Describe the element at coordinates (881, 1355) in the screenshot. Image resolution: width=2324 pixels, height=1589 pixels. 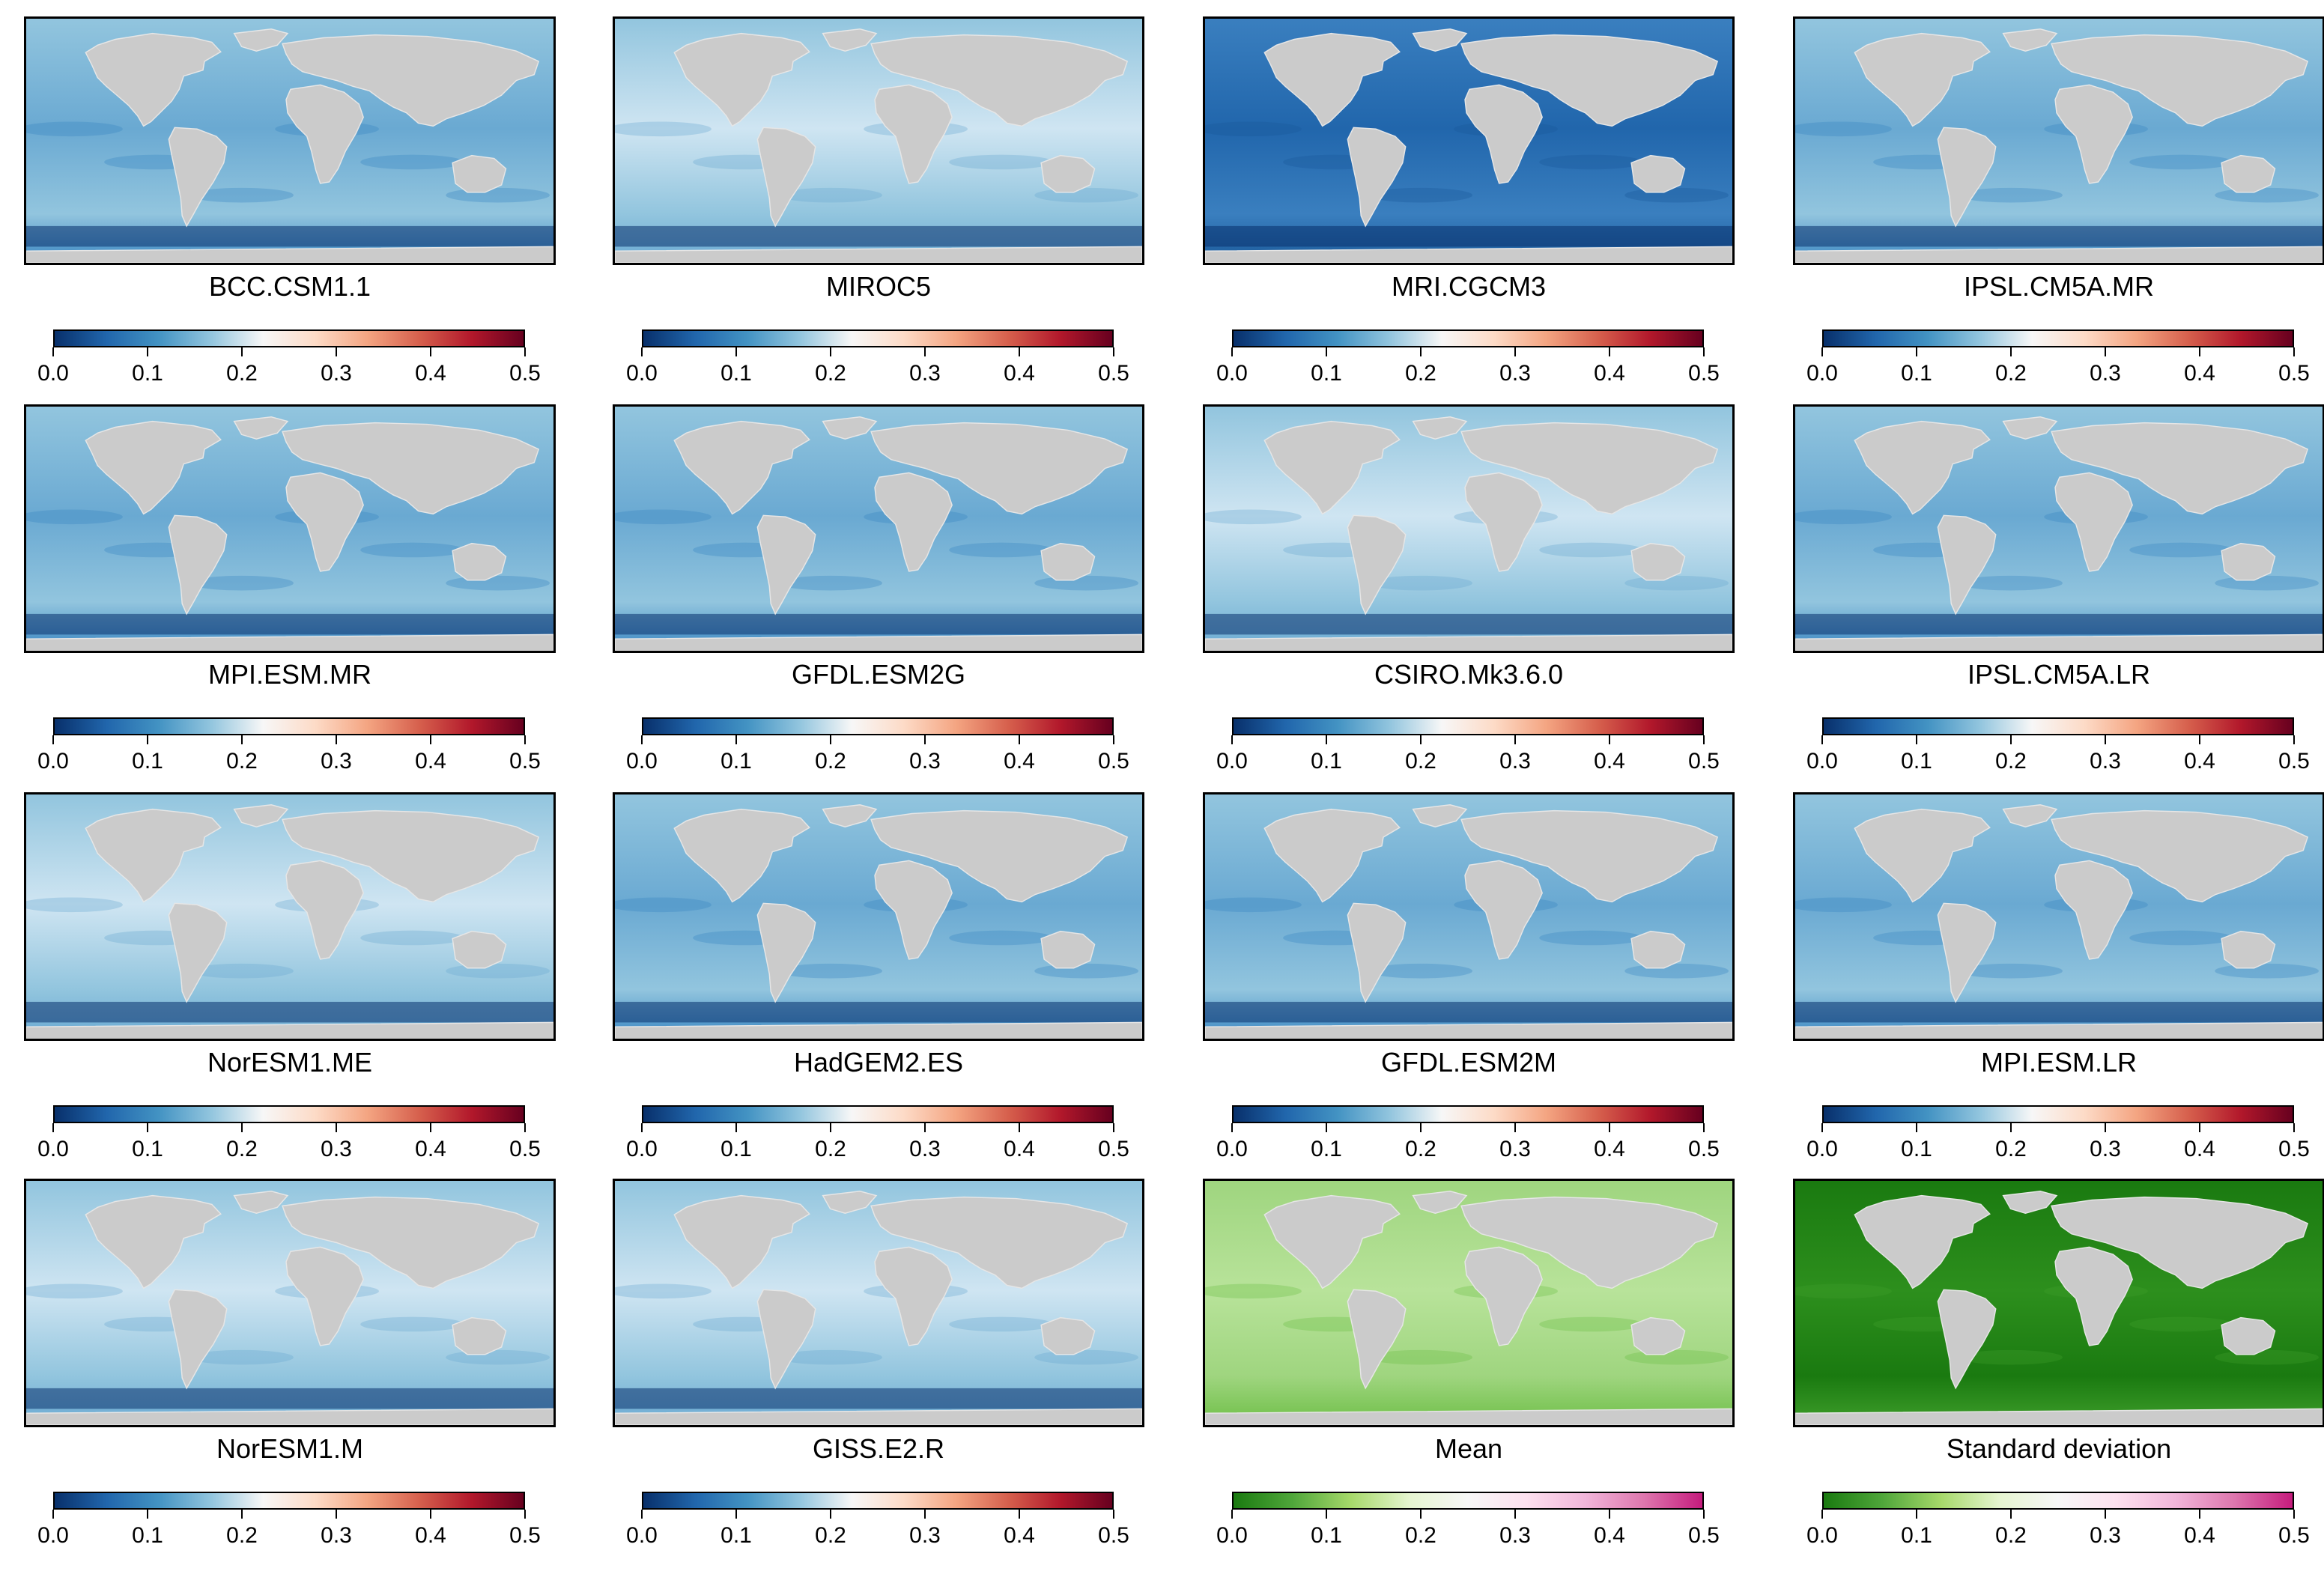
I see `panel: GISS.E2.R 0.0 0.1 0.2 0.3 0.4 0.5` at that location.